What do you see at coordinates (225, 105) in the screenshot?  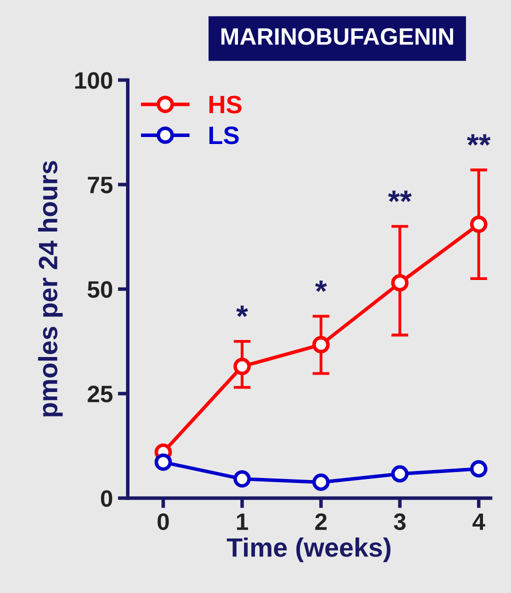 I see `legend-label: HS` at bounding box center [225, 105].